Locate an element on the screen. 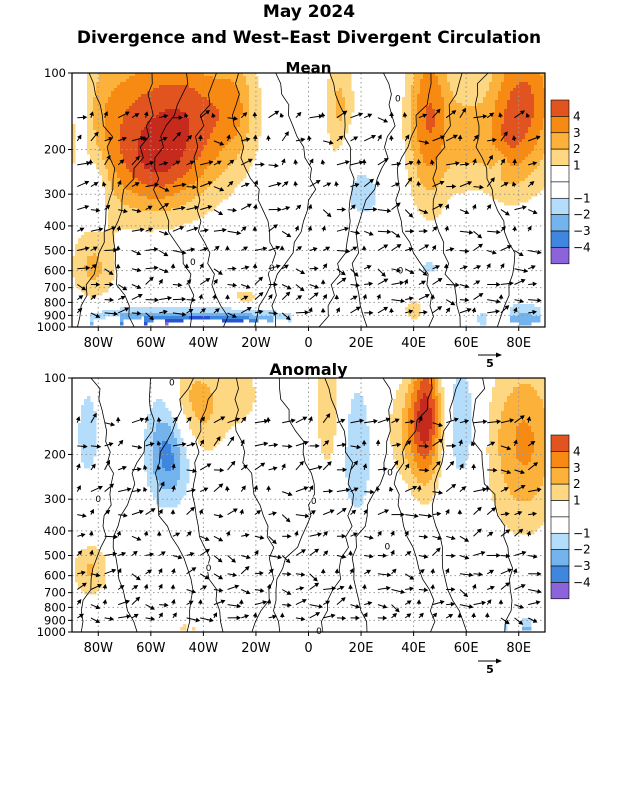  y-tick-label: 700 is located at coordinates (55, 288).